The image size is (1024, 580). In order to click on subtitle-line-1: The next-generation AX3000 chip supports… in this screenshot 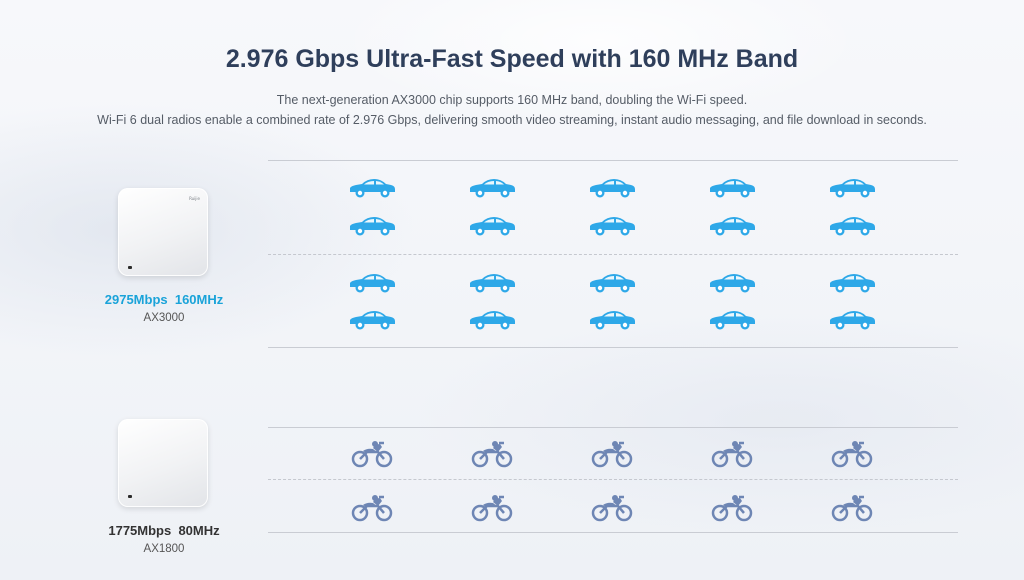, I will do `click(512, 100)`.